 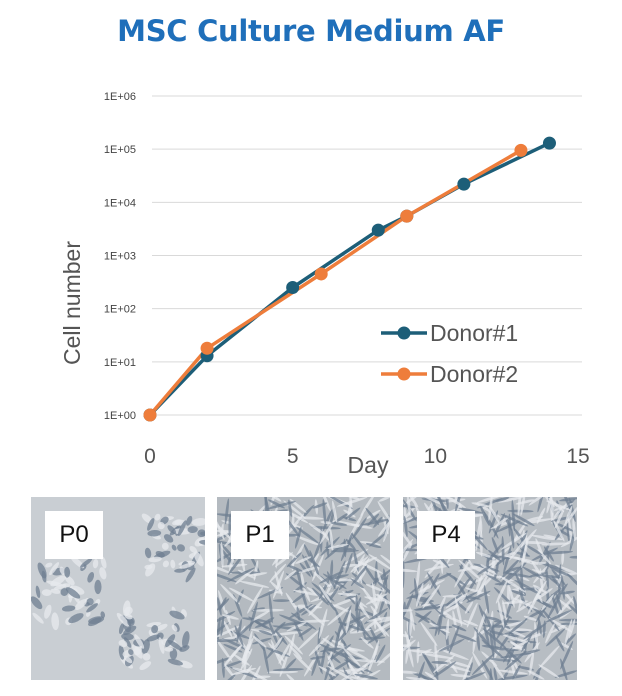 I want to click on y-tick-label: 1E+00, so click(x=120, y=416).